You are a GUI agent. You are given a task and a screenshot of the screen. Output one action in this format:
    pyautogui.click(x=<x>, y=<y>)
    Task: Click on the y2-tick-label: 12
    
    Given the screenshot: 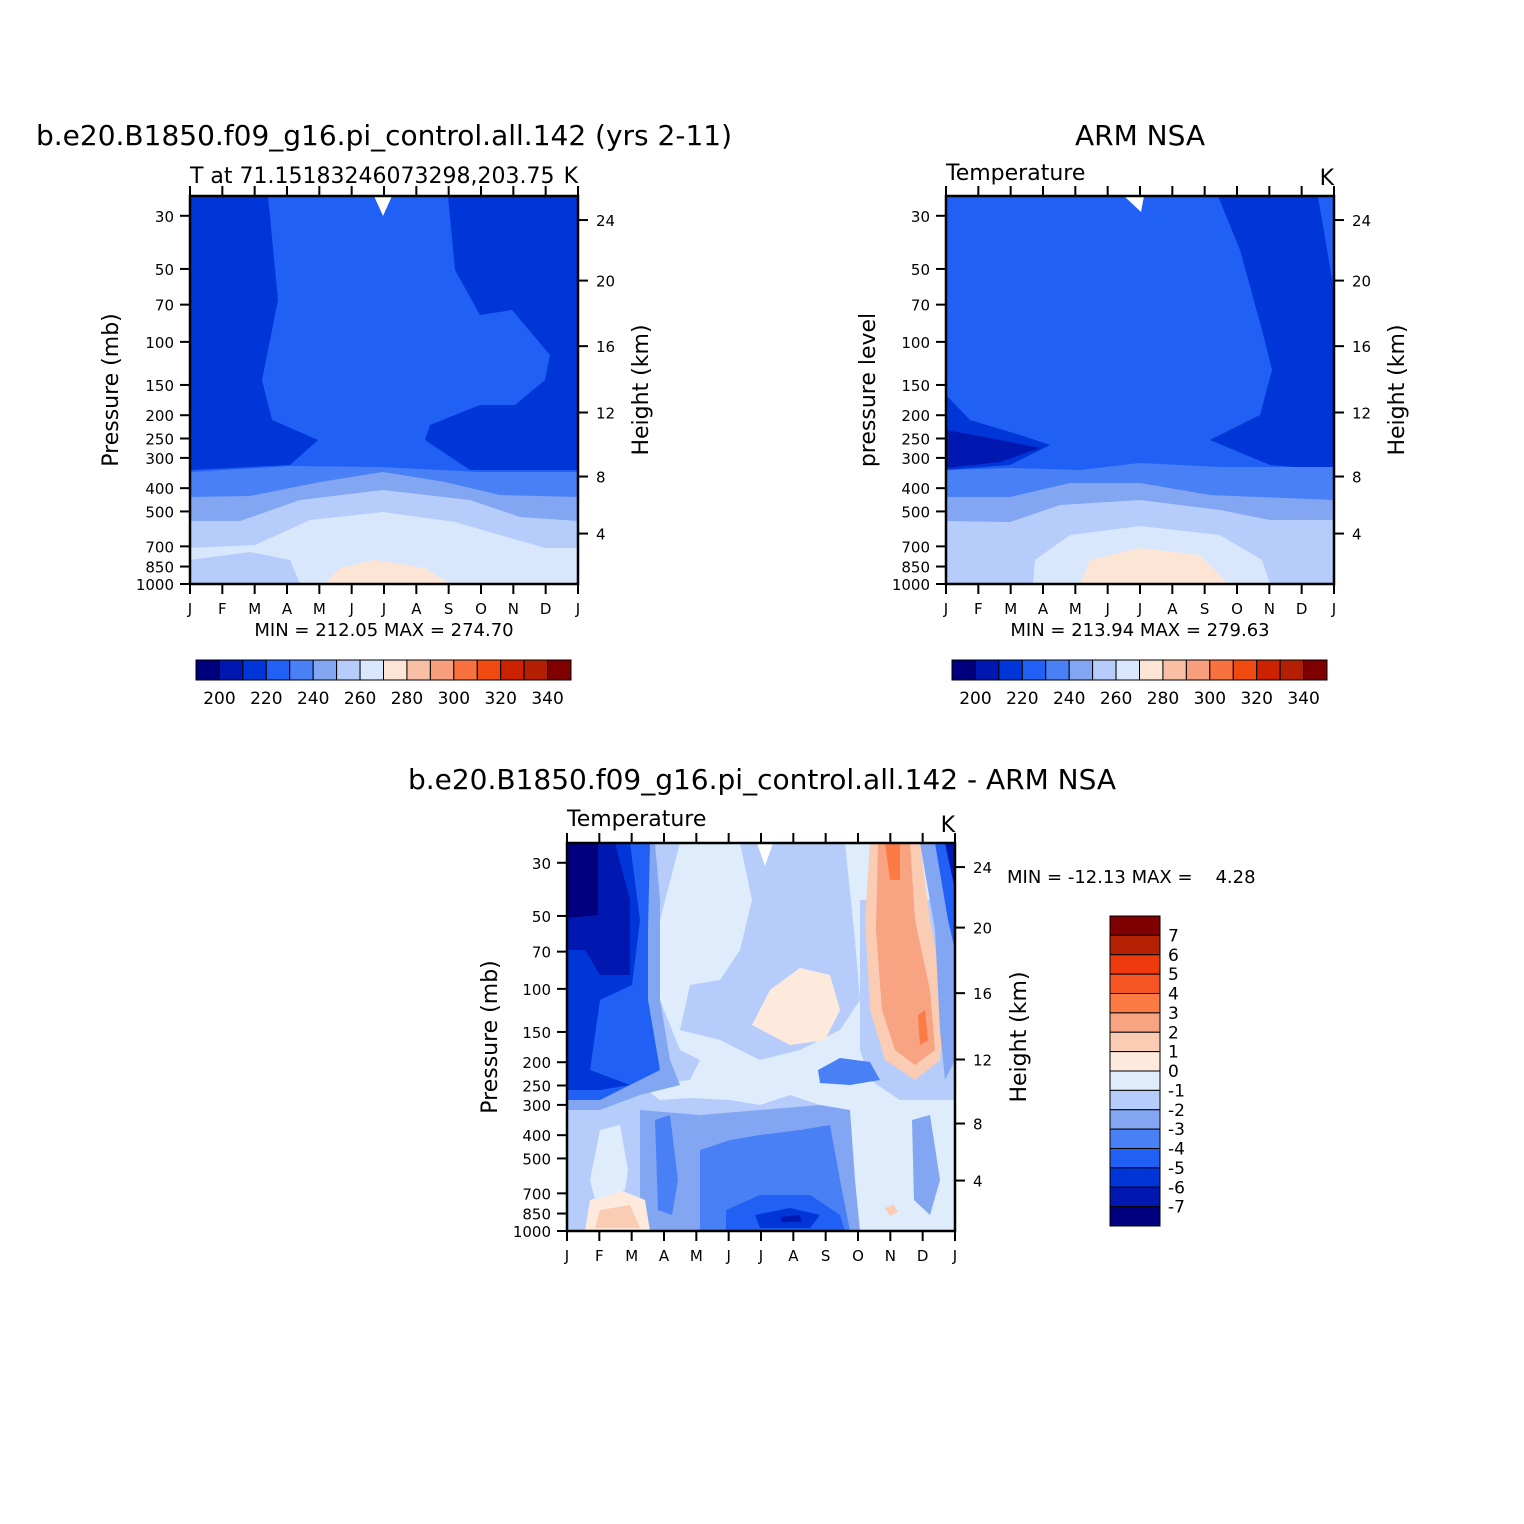 What is the action you would take?
    pyautogui.click(x=982, y=1061)
    